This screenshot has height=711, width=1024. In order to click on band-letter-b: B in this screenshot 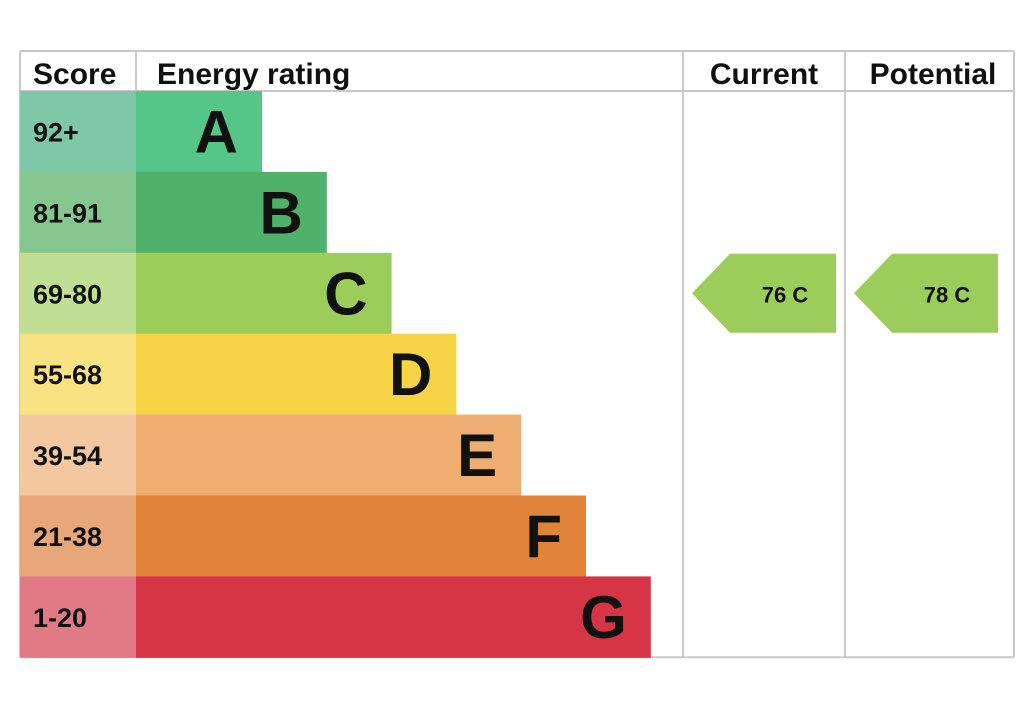, I will do `click(280, 212)`.